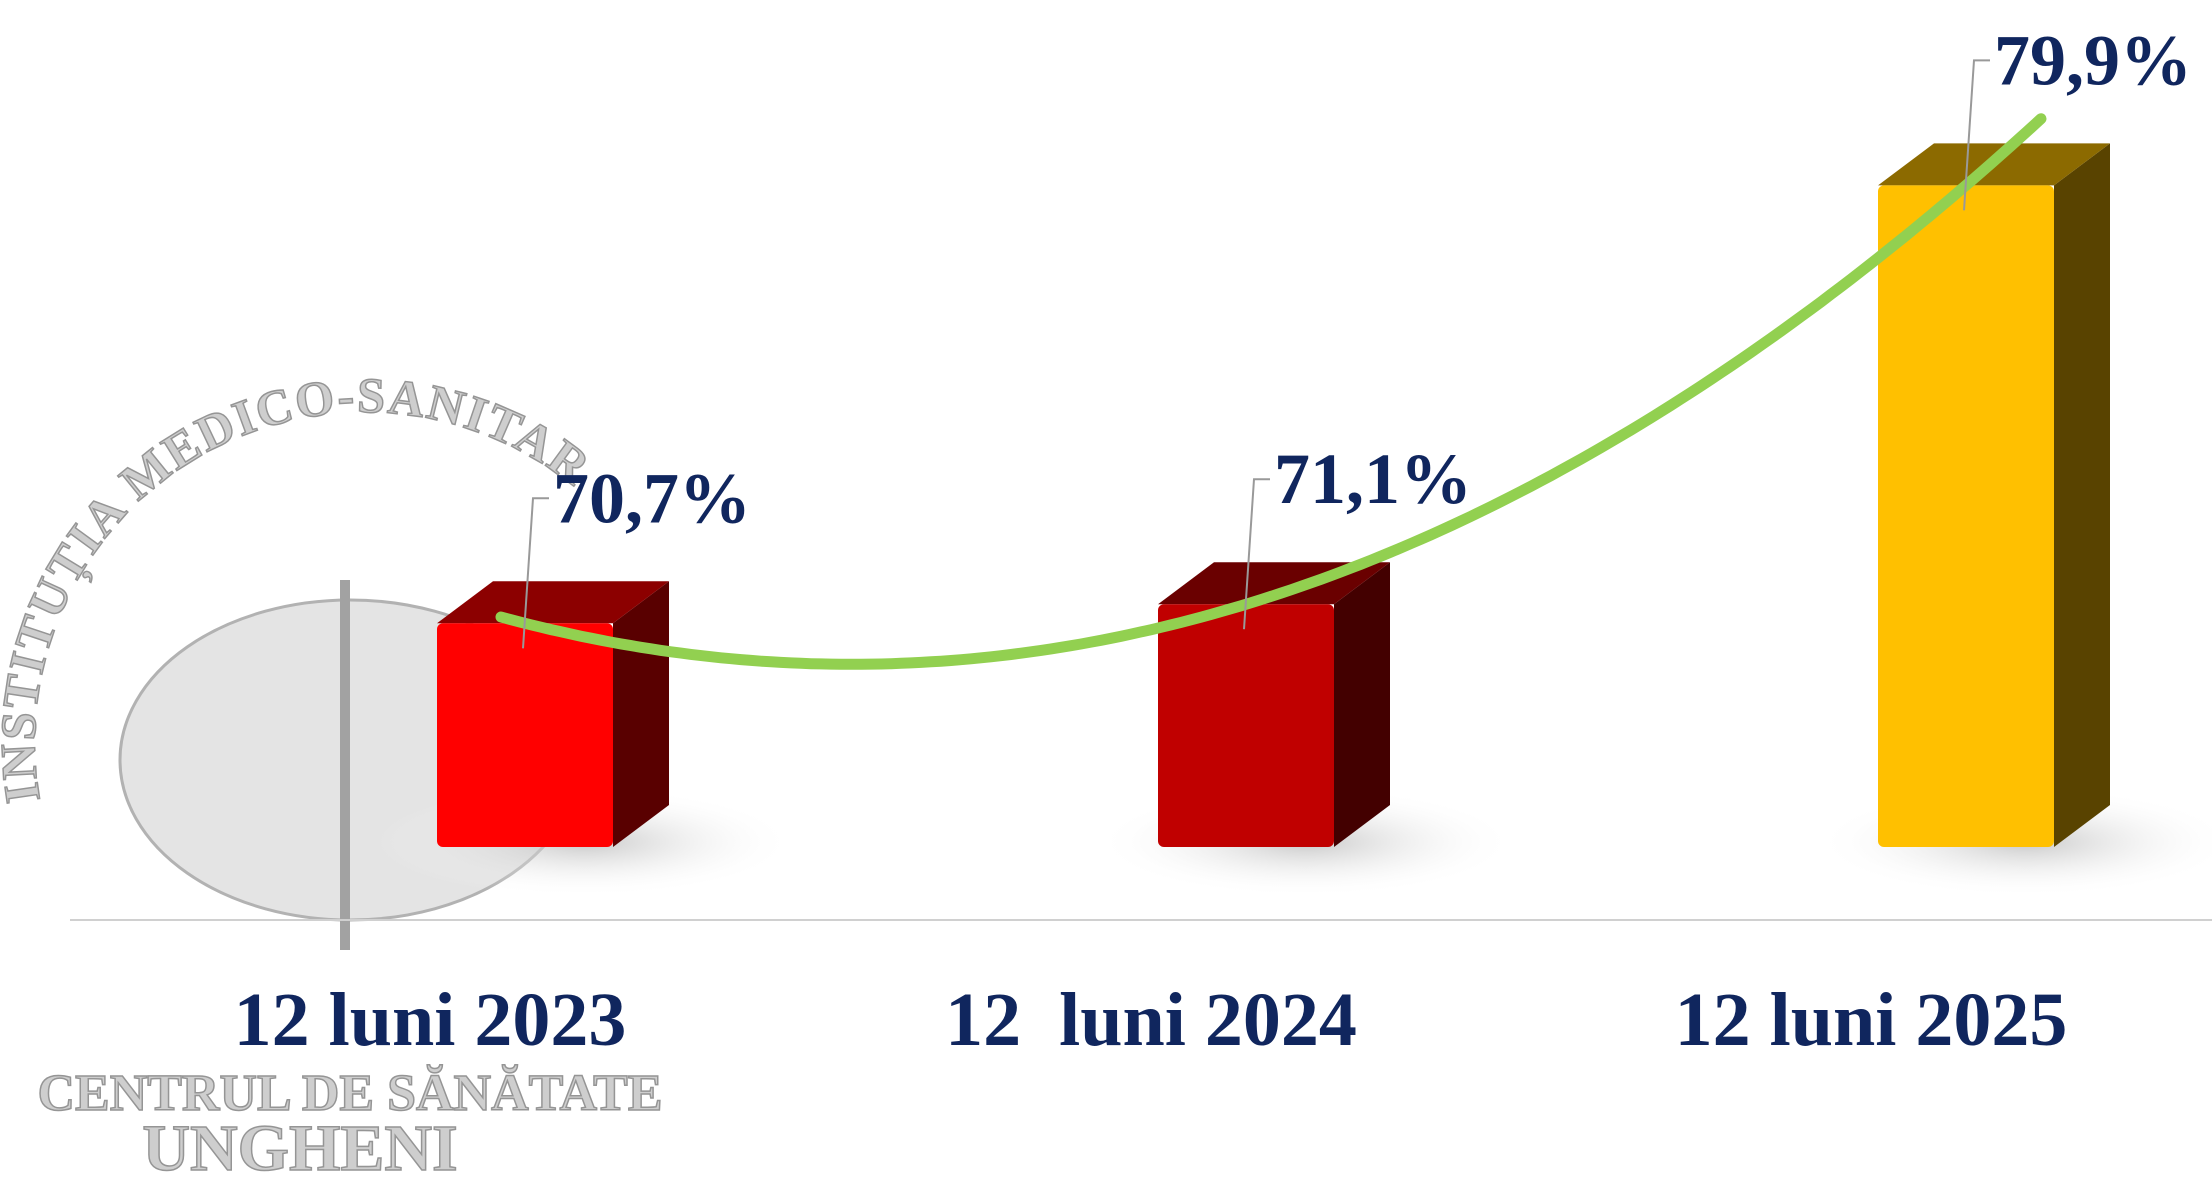 This screenshot has height=1177, width=2212. What do you see at coordinates (2093, 60) in the screenshot?
I see `value-label: 79,9%` at bounding box center [2093, 60].